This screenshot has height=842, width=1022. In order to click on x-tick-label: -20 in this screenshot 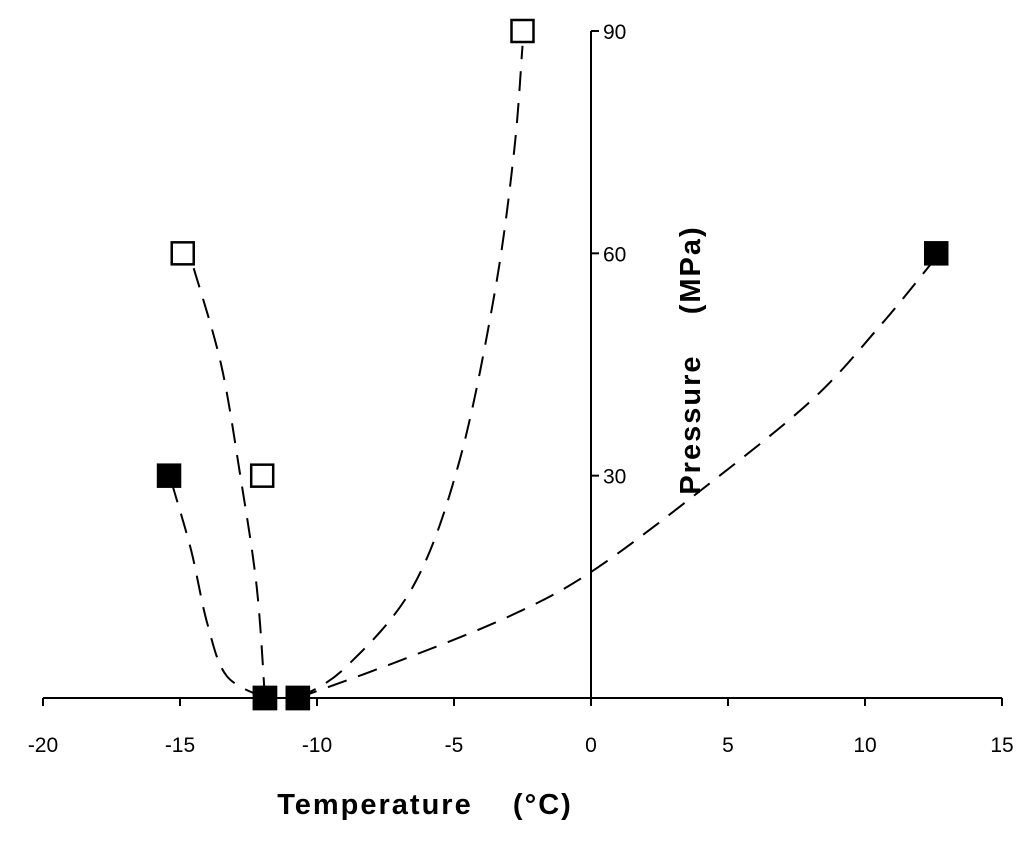, I will do `click(43, 745)`.